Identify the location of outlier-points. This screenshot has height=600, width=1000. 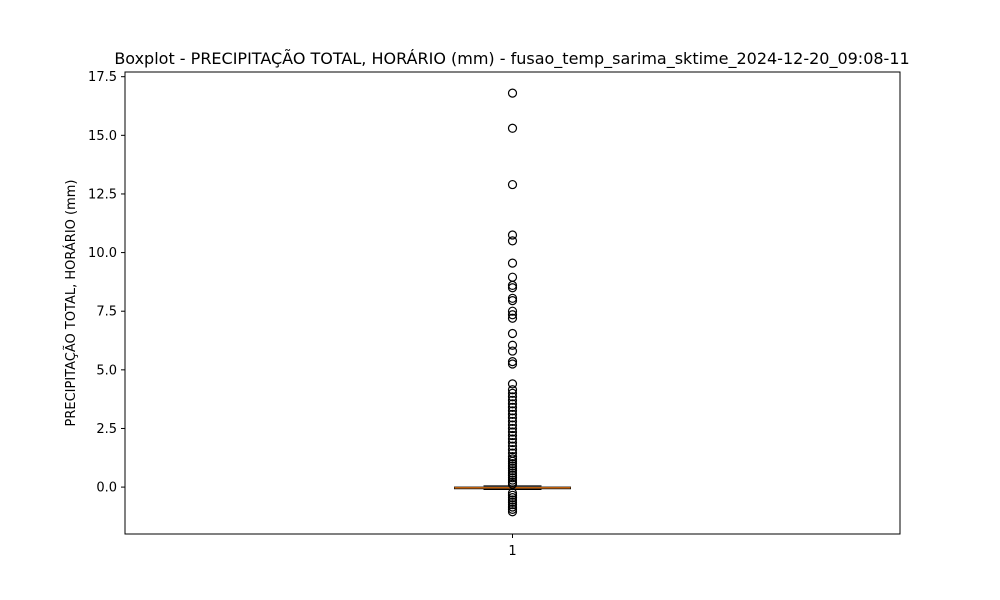
(512, 302).